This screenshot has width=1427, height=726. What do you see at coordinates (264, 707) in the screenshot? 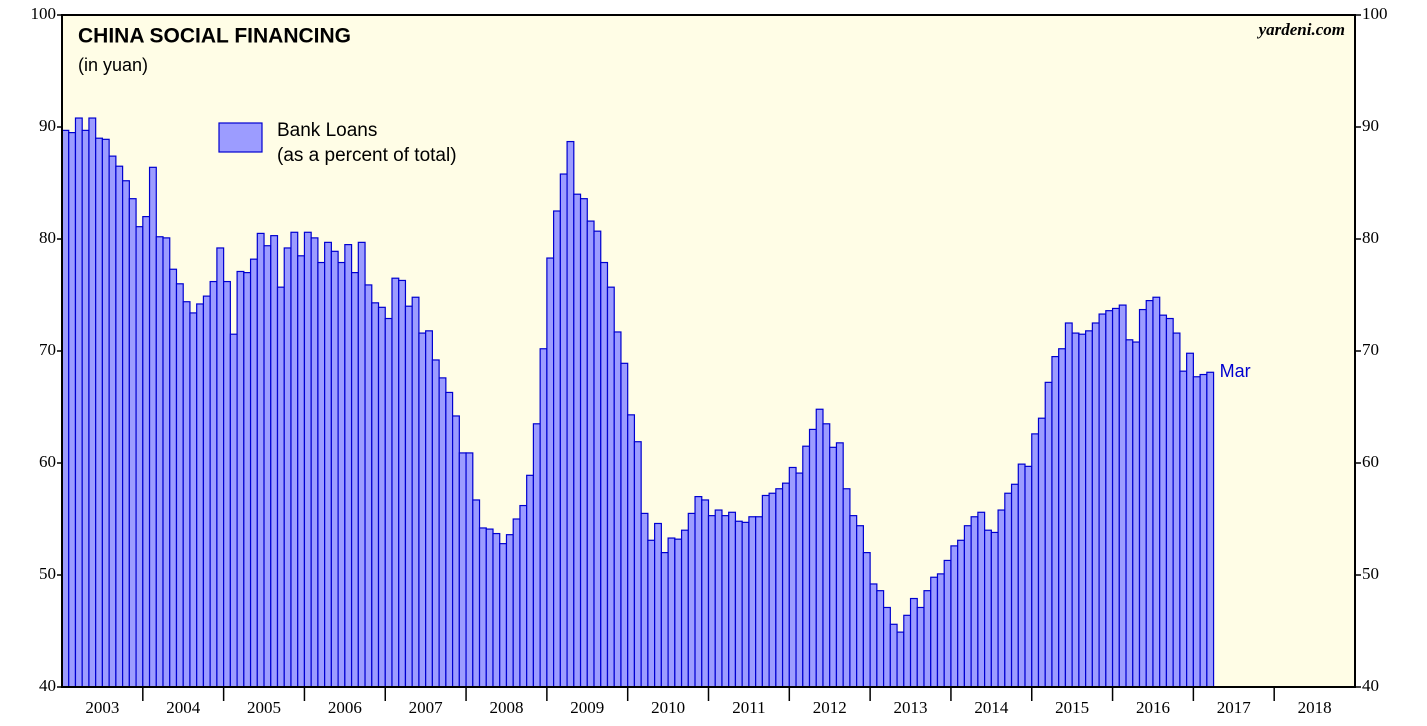
I see `x-tick-label: 2005` at bounding box center [264, 707].